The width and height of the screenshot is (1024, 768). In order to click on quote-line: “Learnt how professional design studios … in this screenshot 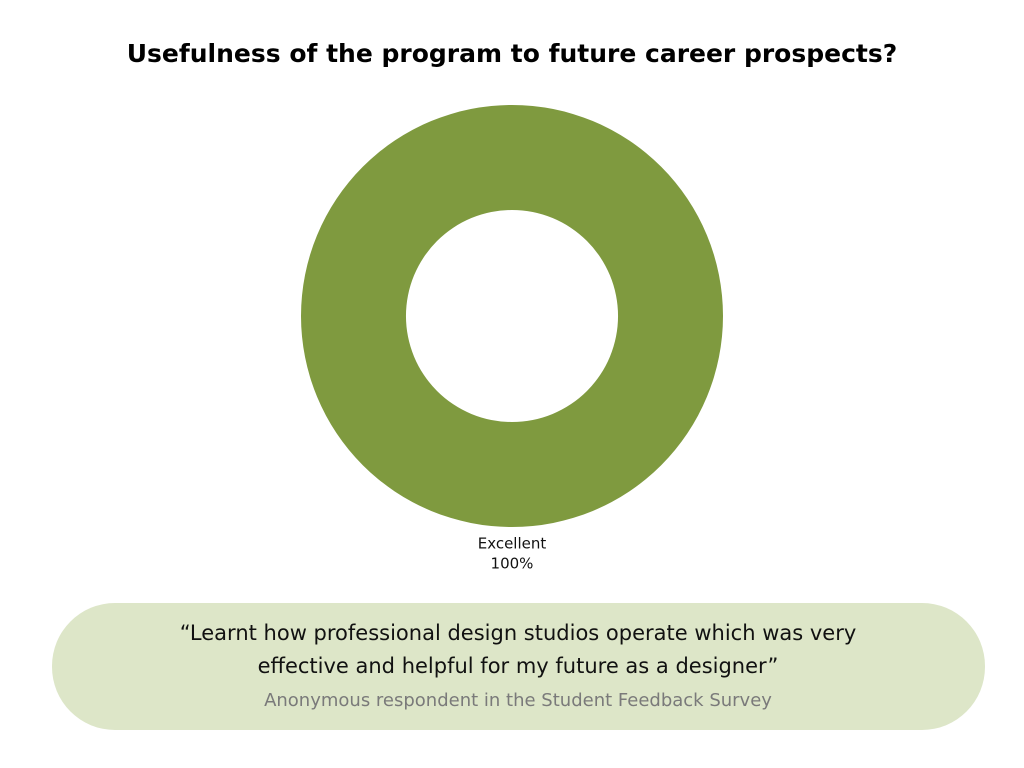, I will do `click(518, 633)`.